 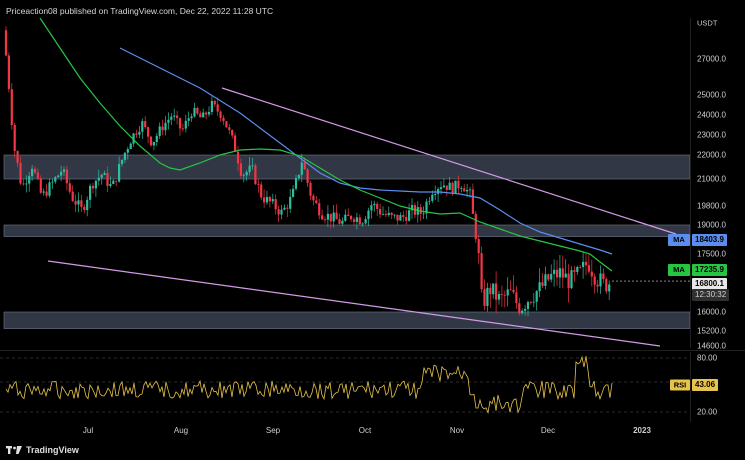 I want to click on time-label: 2023, so click(x=642, y=430).